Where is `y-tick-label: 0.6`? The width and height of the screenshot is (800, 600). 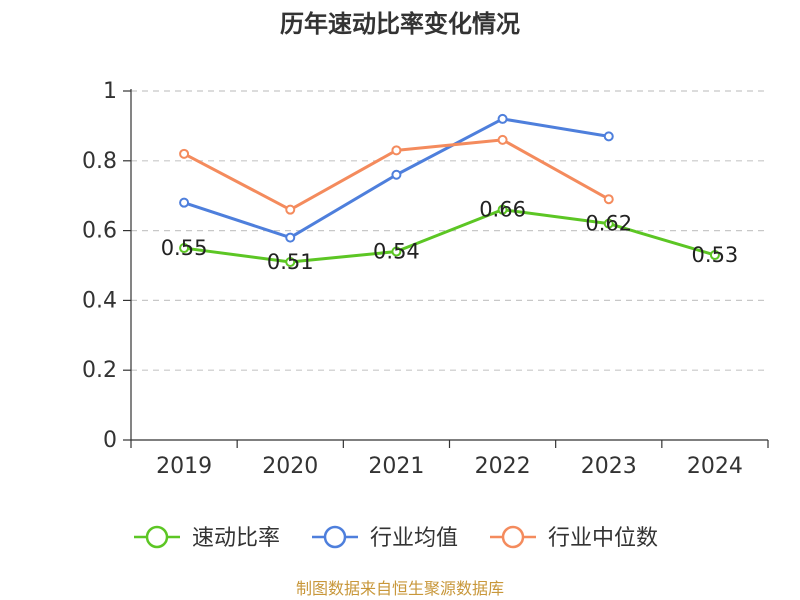 y-tick-label: 0.6 is located at coordinates (99, 231).